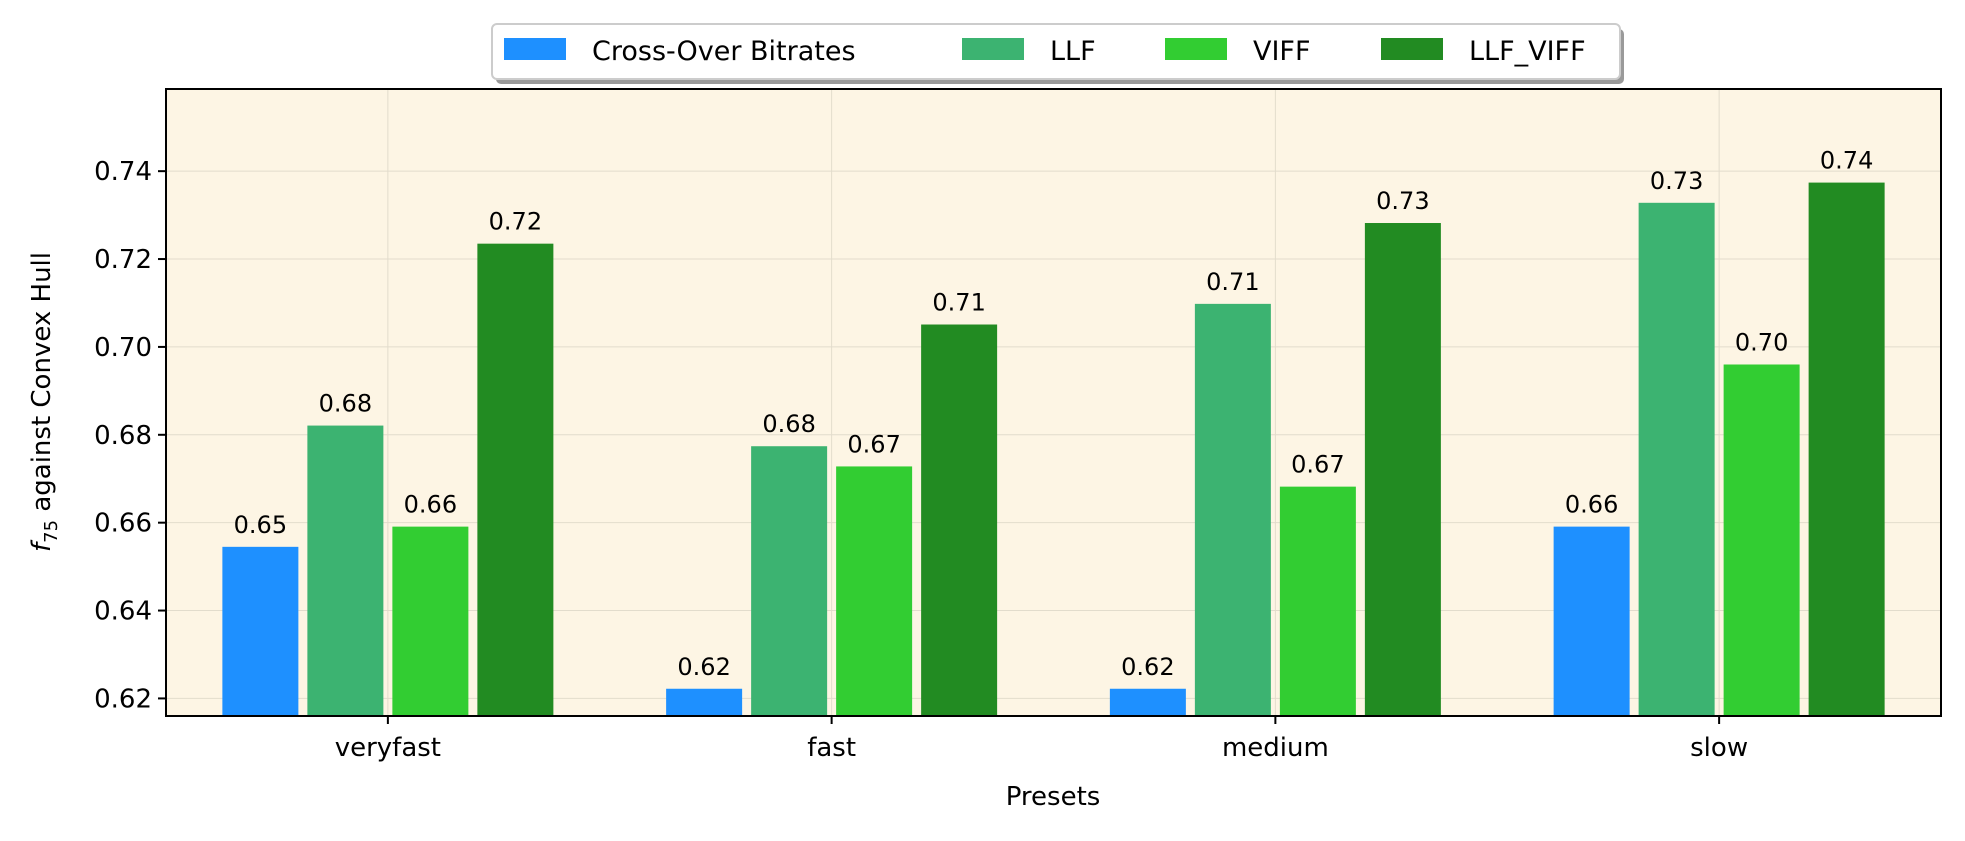  Describe the element at coordinates (1053, 797) in the screenshot. I see `x-axis-label: Presets` at that location.